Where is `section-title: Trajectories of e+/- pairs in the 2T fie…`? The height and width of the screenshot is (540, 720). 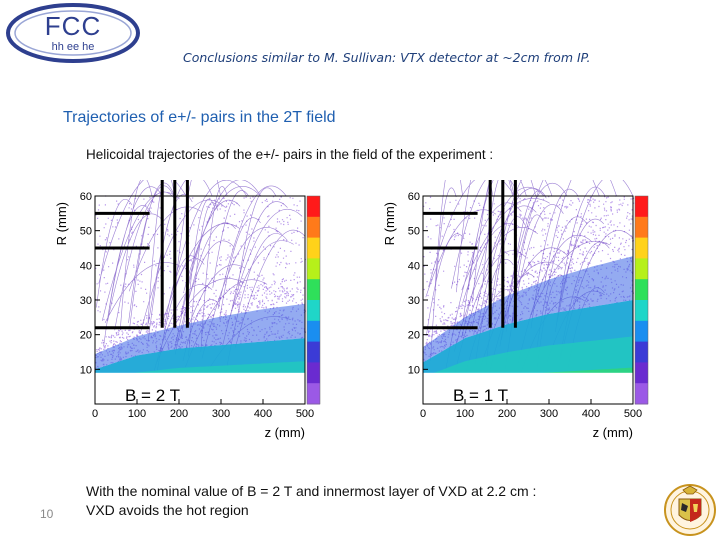 section-title: Trajectories of e+/- pairs in the 2T fie… is located at coordinates (199, 117).